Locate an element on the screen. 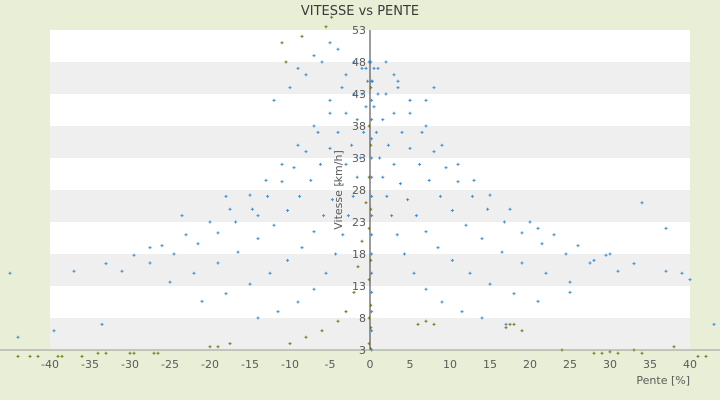 The width and height of the screenshot is (720, 400). x-tick-label: -30 is located at coordinates (130, 364).